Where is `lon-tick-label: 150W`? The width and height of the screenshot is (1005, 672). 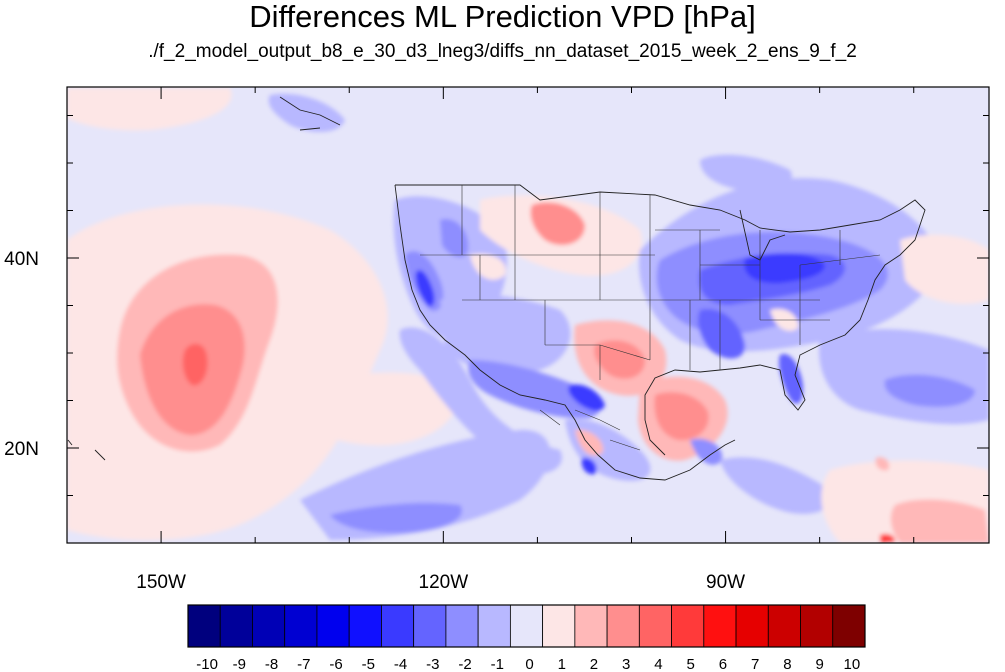
lon-tick-label: 150W is located at coordinates (161, 582).